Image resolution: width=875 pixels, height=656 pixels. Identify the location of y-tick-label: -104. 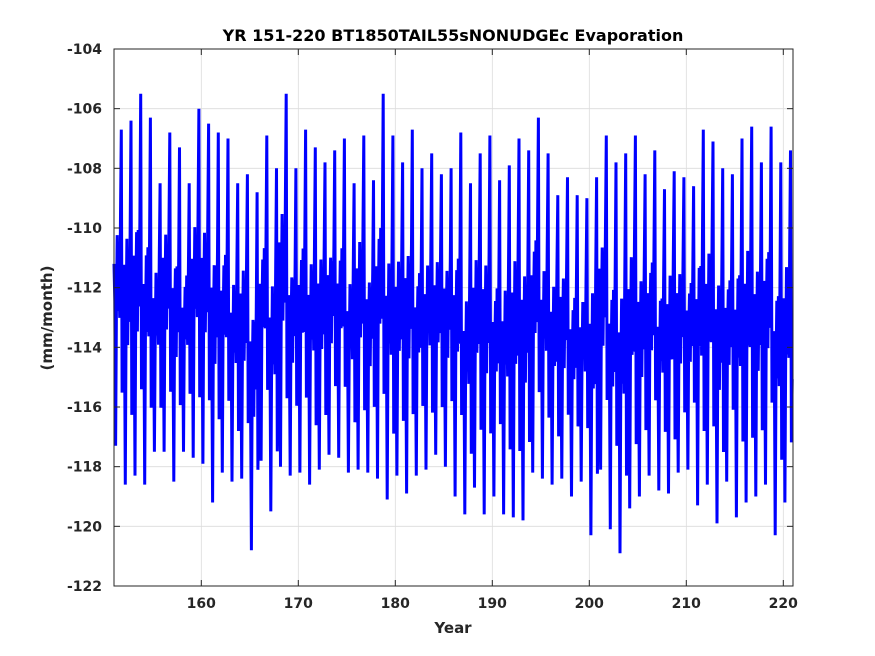
(84, 50).